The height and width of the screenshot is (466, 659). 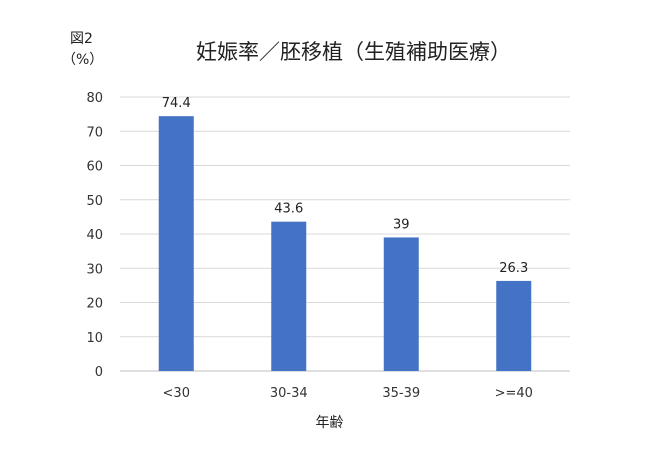 What do you see at coordinates (176, 393) in the screenshot?
I see `x-tick-label: <30` at bounding box center [176, 393].